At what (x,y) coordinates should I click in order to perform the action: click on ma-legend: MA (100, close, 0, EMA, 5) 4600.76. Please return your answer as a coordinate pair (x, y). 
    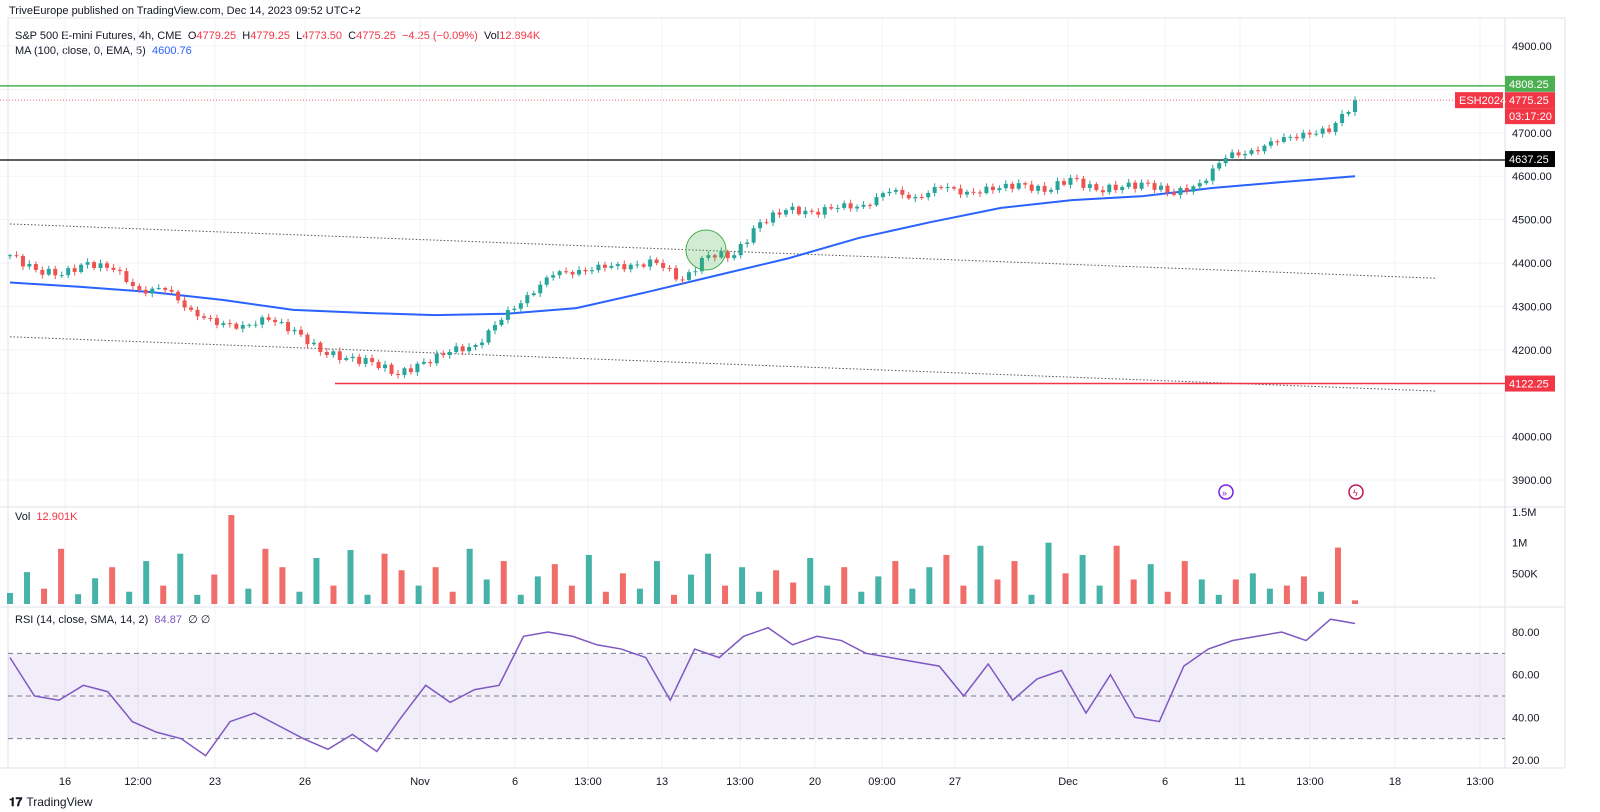
    Looking at the image, I should click on (103, 51).